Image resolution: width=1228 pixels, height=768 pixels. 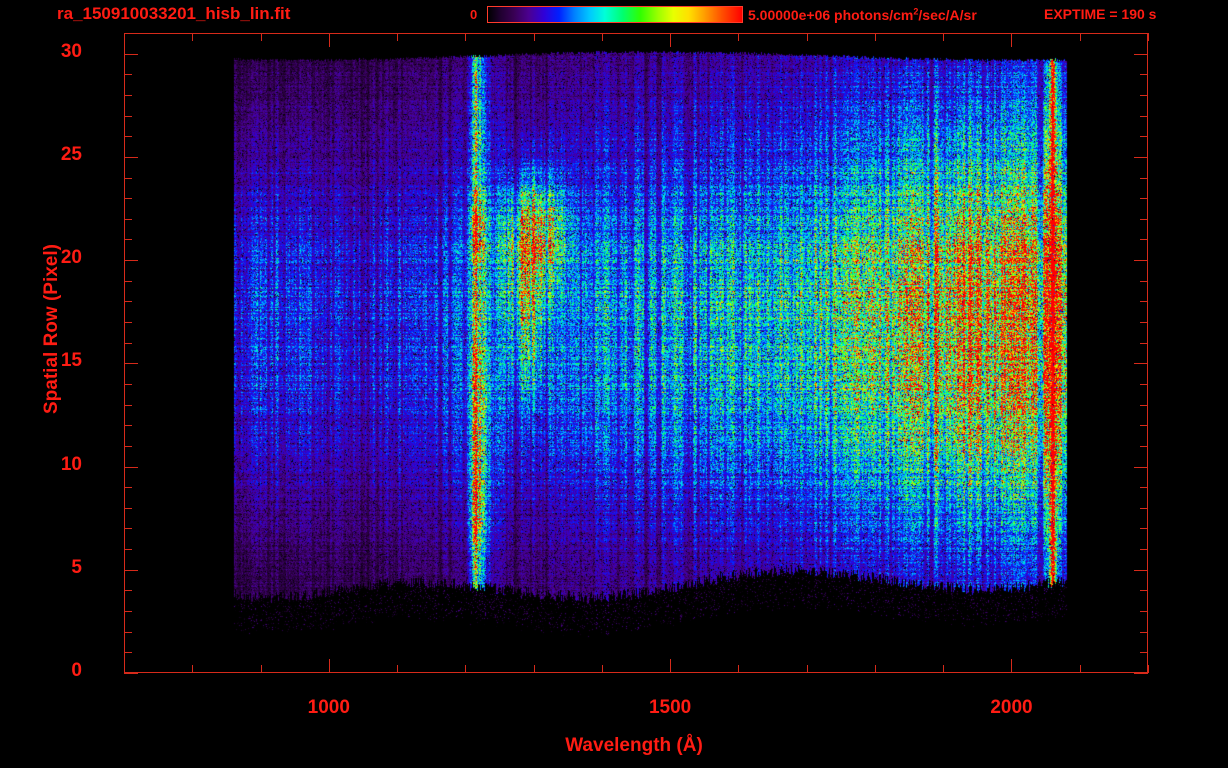 What do you see at coordinates (71, 258) in the screenshot?
I see `y-tick-label: 20` at bounding box center [71, 258].